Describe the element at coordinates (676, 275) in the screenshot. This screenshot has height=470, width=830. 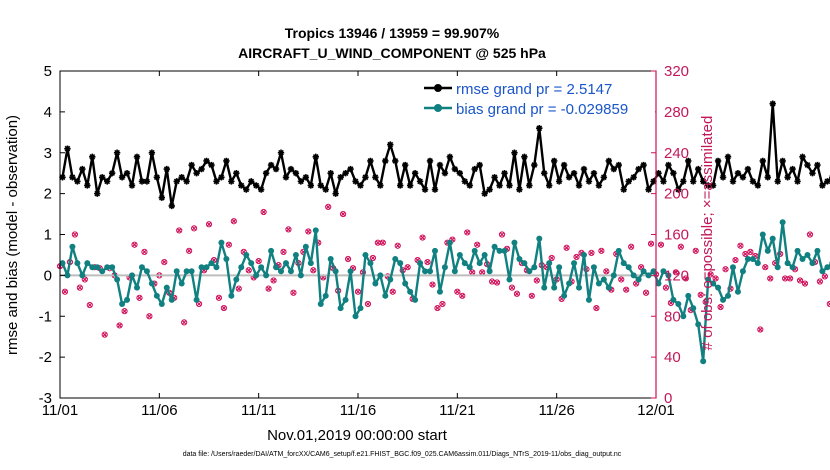
I see `y-tick-label-right: 120` at that location.